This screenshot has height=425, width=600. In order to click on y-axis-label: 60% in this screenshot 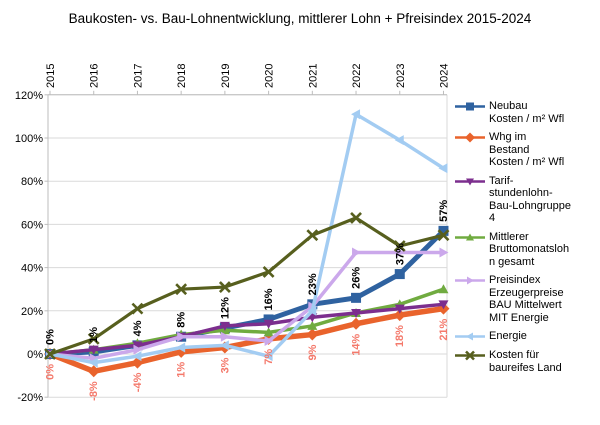, I will do `click(32, 225)`.